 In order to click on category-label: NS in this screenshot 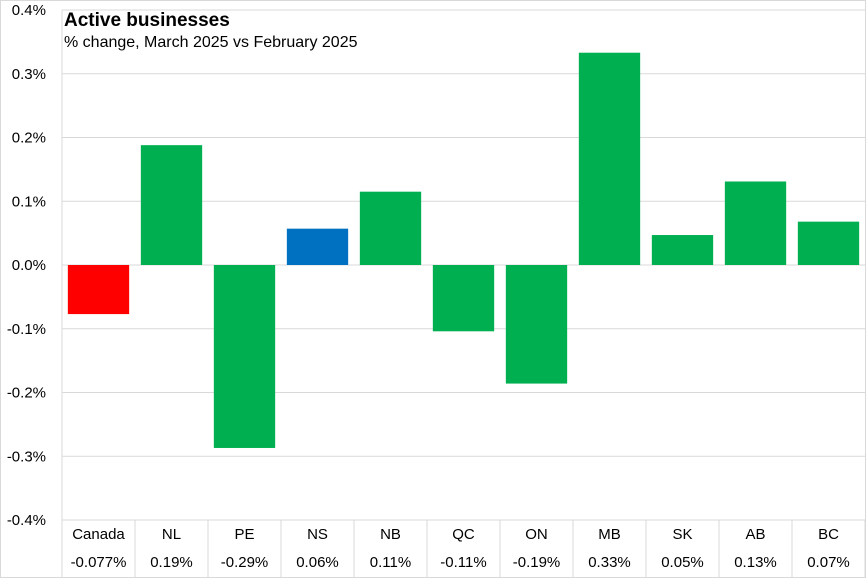, I will do `click(317, 534)`.